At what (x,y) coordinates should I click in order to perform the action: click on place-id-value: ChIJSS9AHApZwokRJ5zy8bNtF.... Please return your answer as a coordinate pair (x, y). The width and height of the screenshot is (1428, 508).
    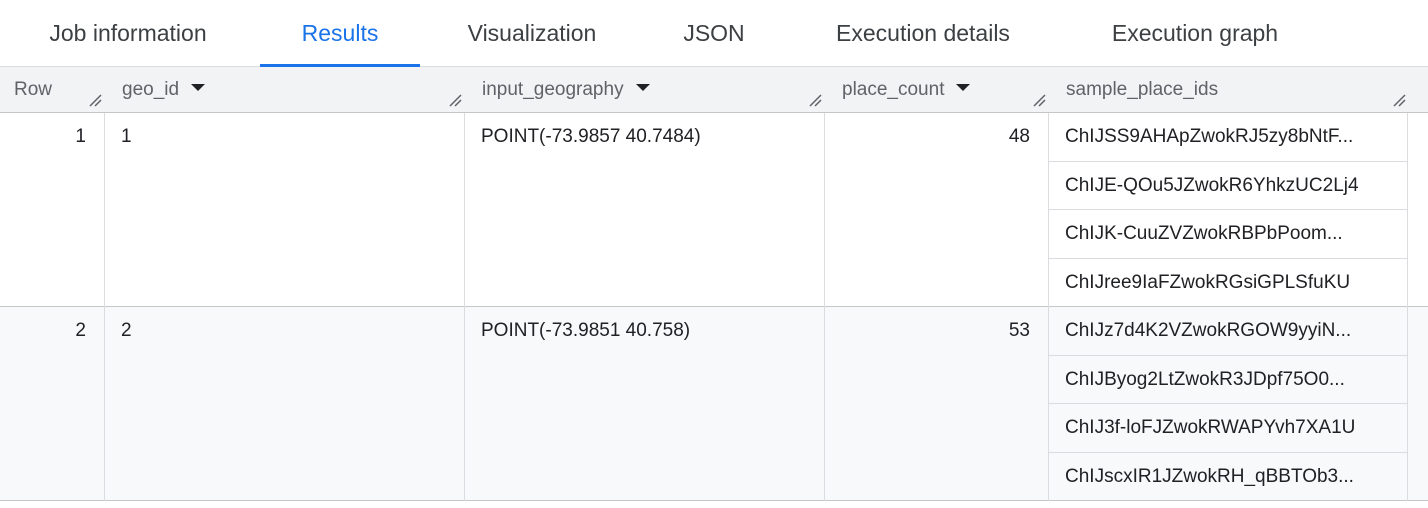
    Looking at the image, I should click on (1228, 137).